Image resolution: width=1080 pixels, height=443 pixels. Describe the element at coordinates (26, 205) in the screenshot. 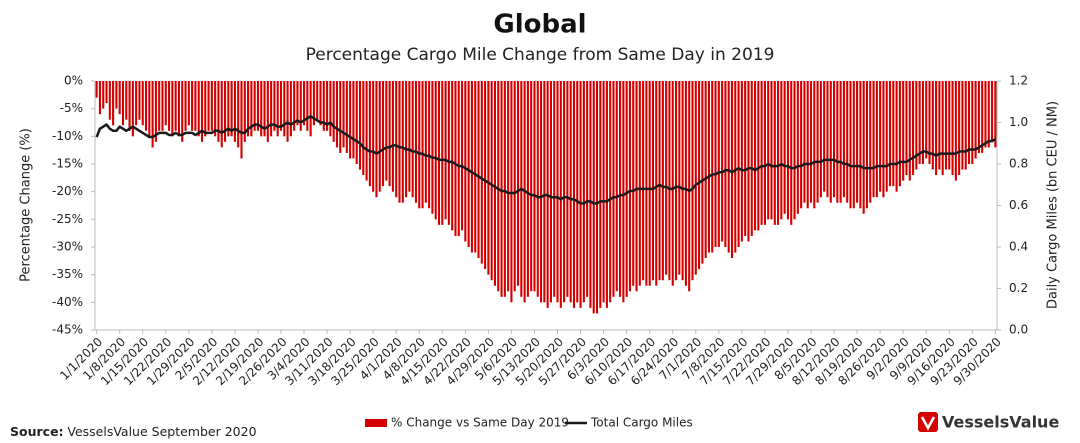

I see `y-axis-label: Percentage Change (%)` at that location.